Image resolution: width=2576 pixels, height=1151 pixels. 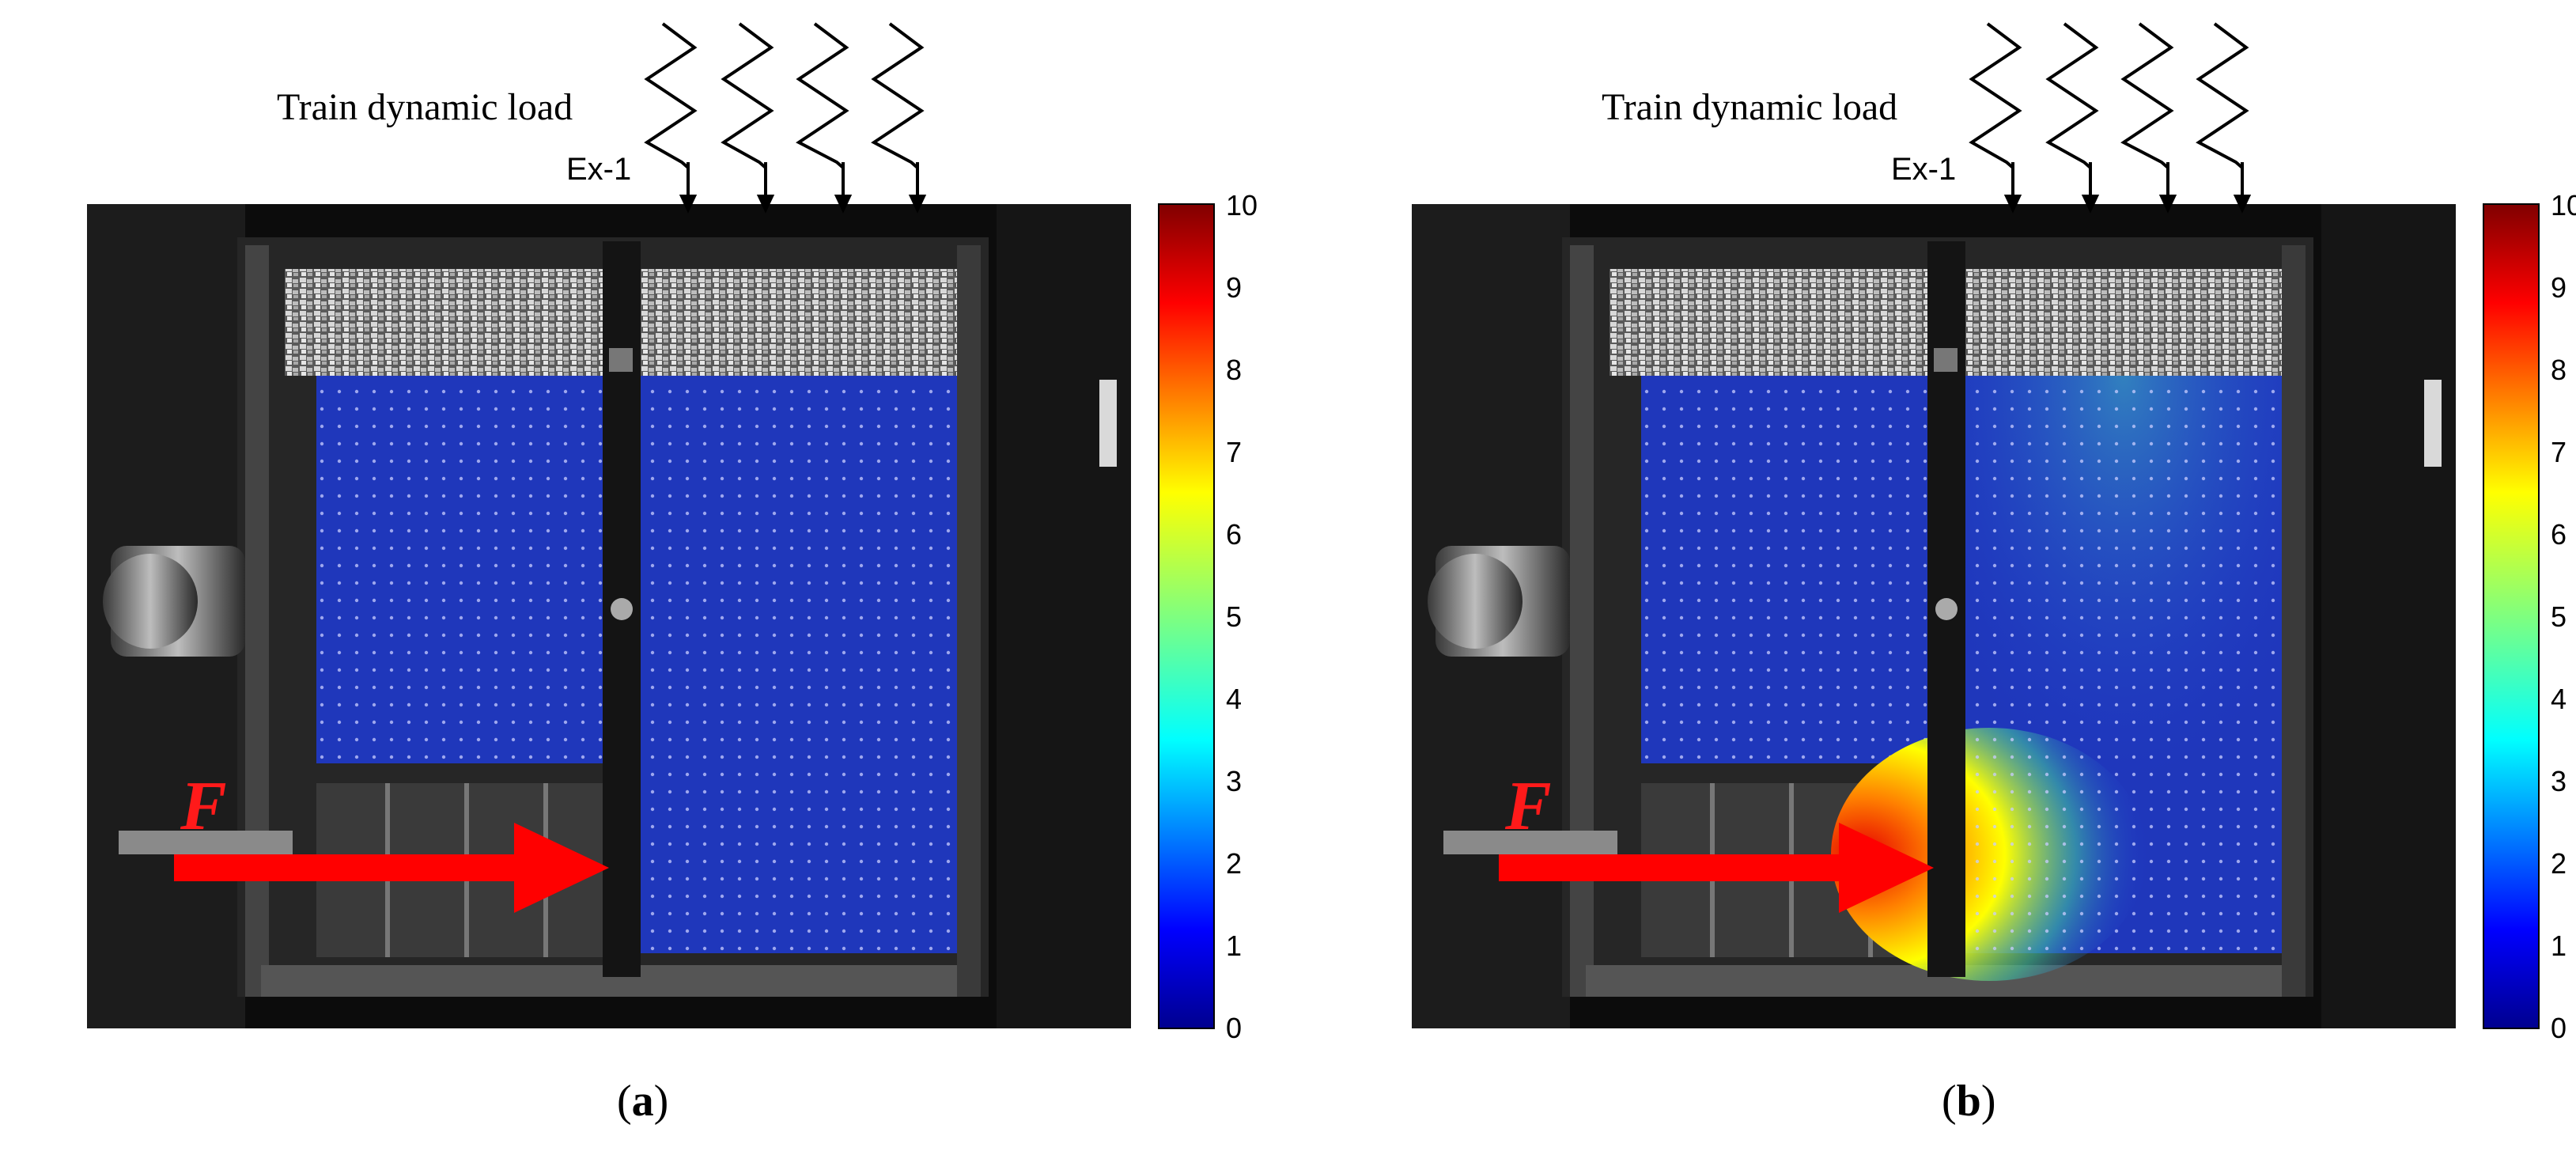 I want to click on panel-letter: b, so click(x=1969, y=1101).